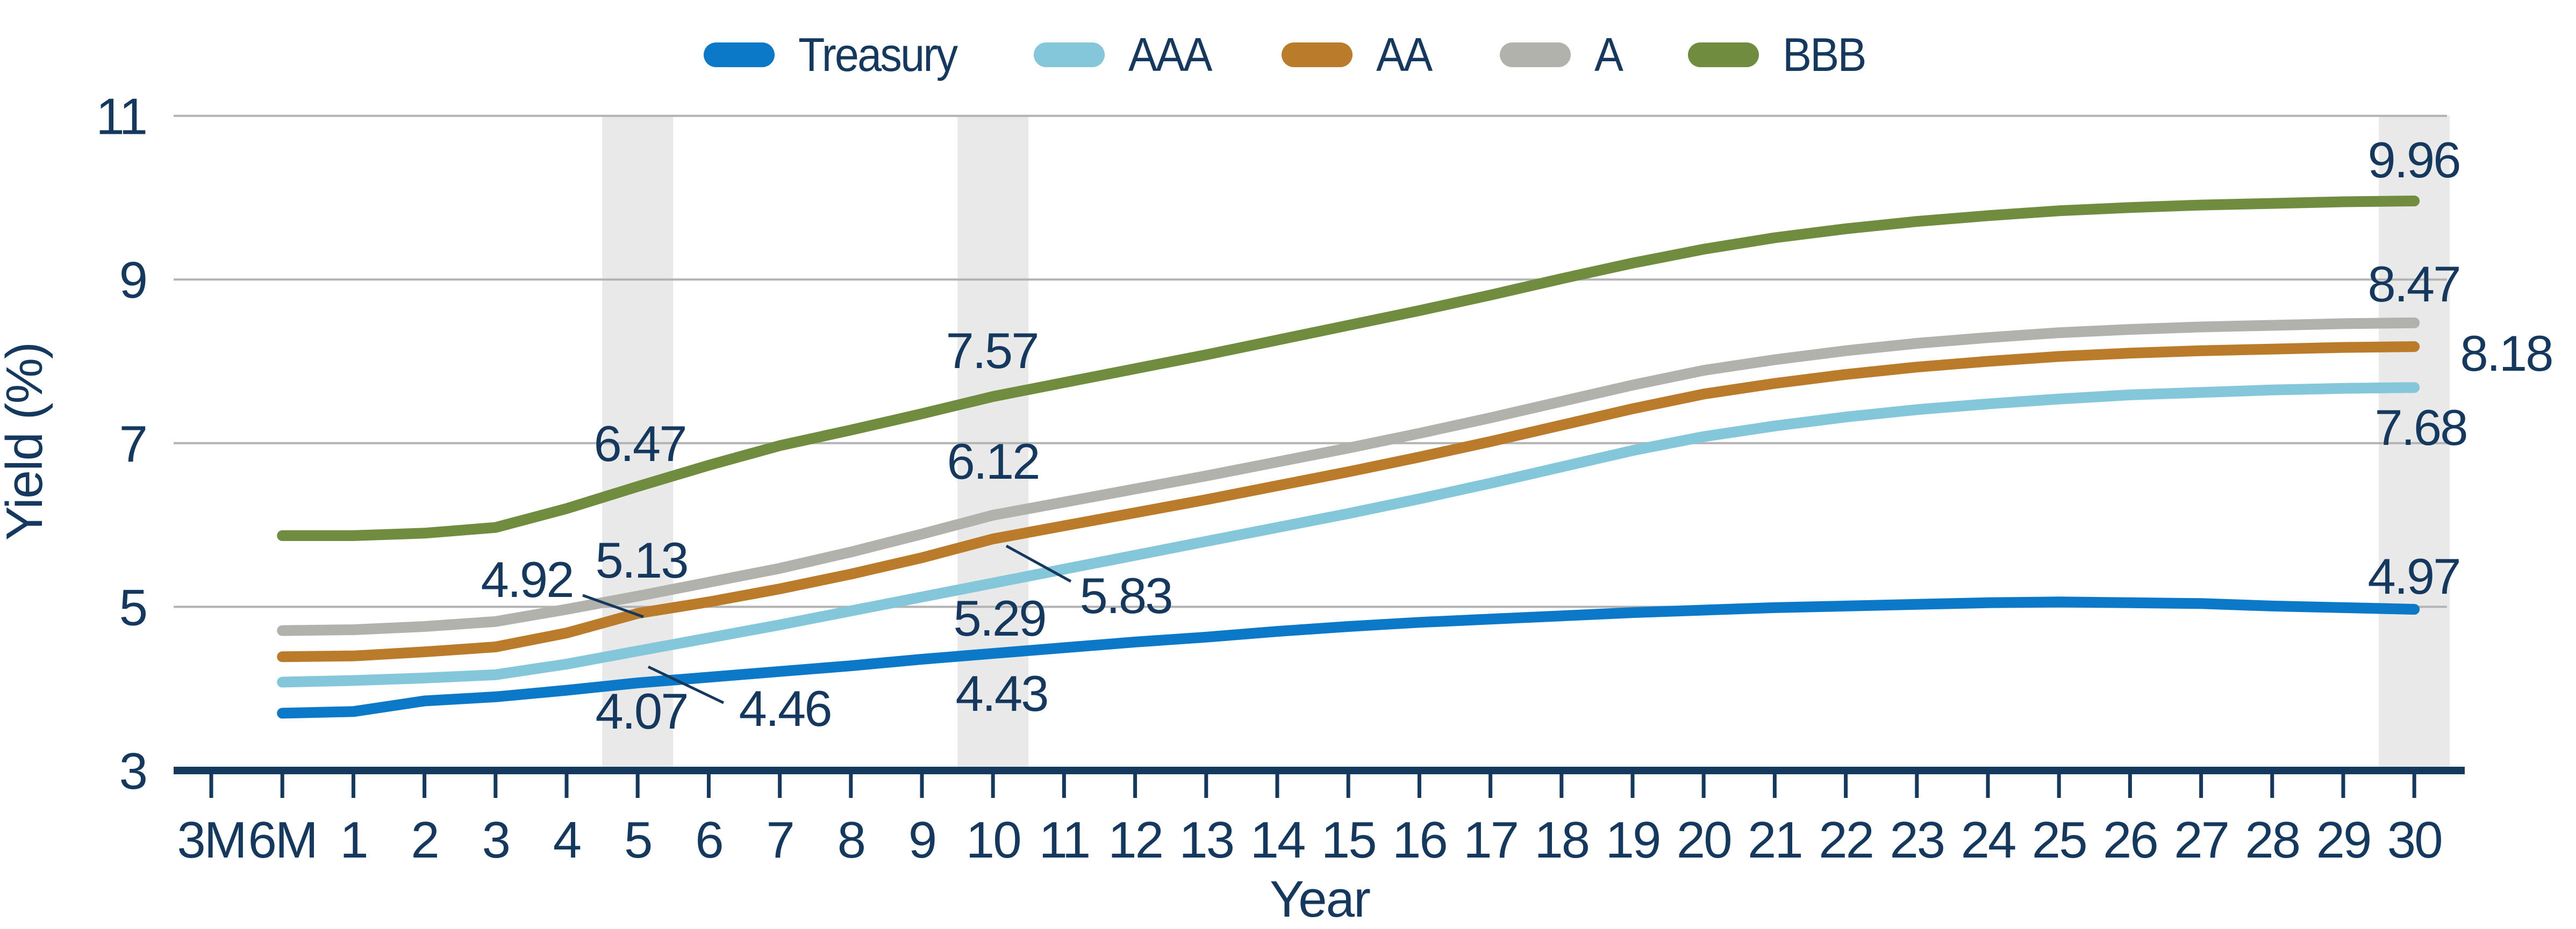 This screenshot has width=2576, height=929. Describe the element at coordinates (1988, 840) in the screenshot. I see `x-tick-label-24: 24` at that location.